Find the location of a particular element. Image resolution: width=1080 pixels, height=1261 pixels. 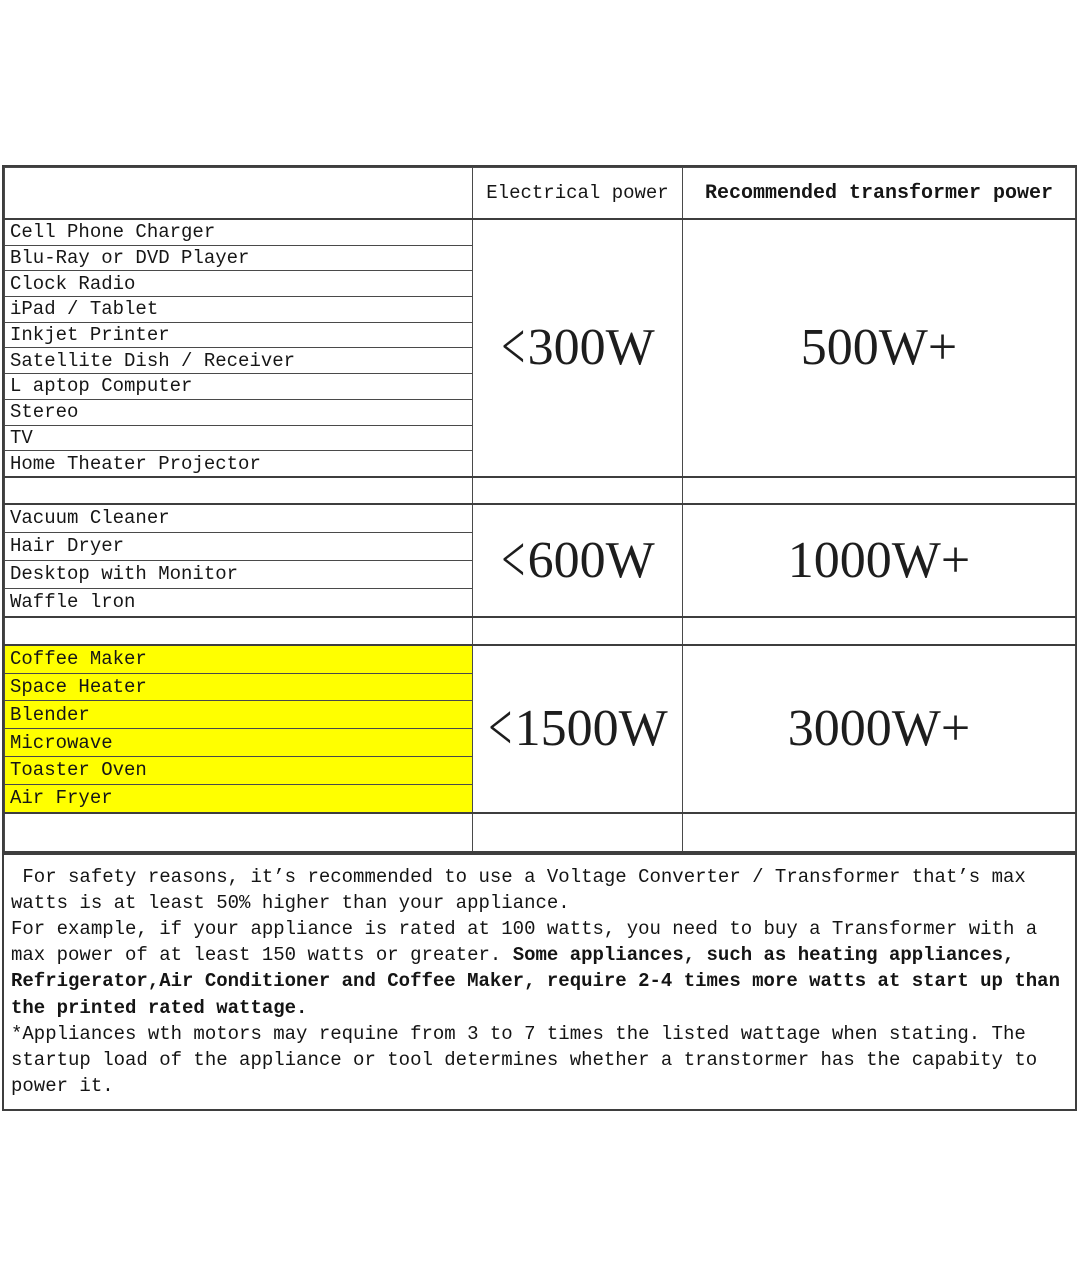

electrical-power-value: <1500W is located at coordinates (577, 729).